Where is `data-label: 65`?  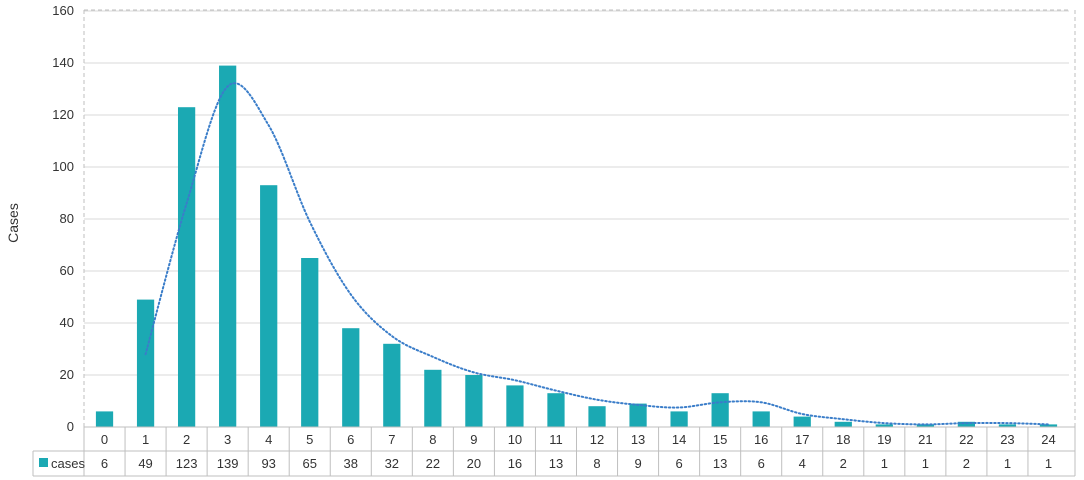 data-label: 65 is located at coordinates (309, 463).